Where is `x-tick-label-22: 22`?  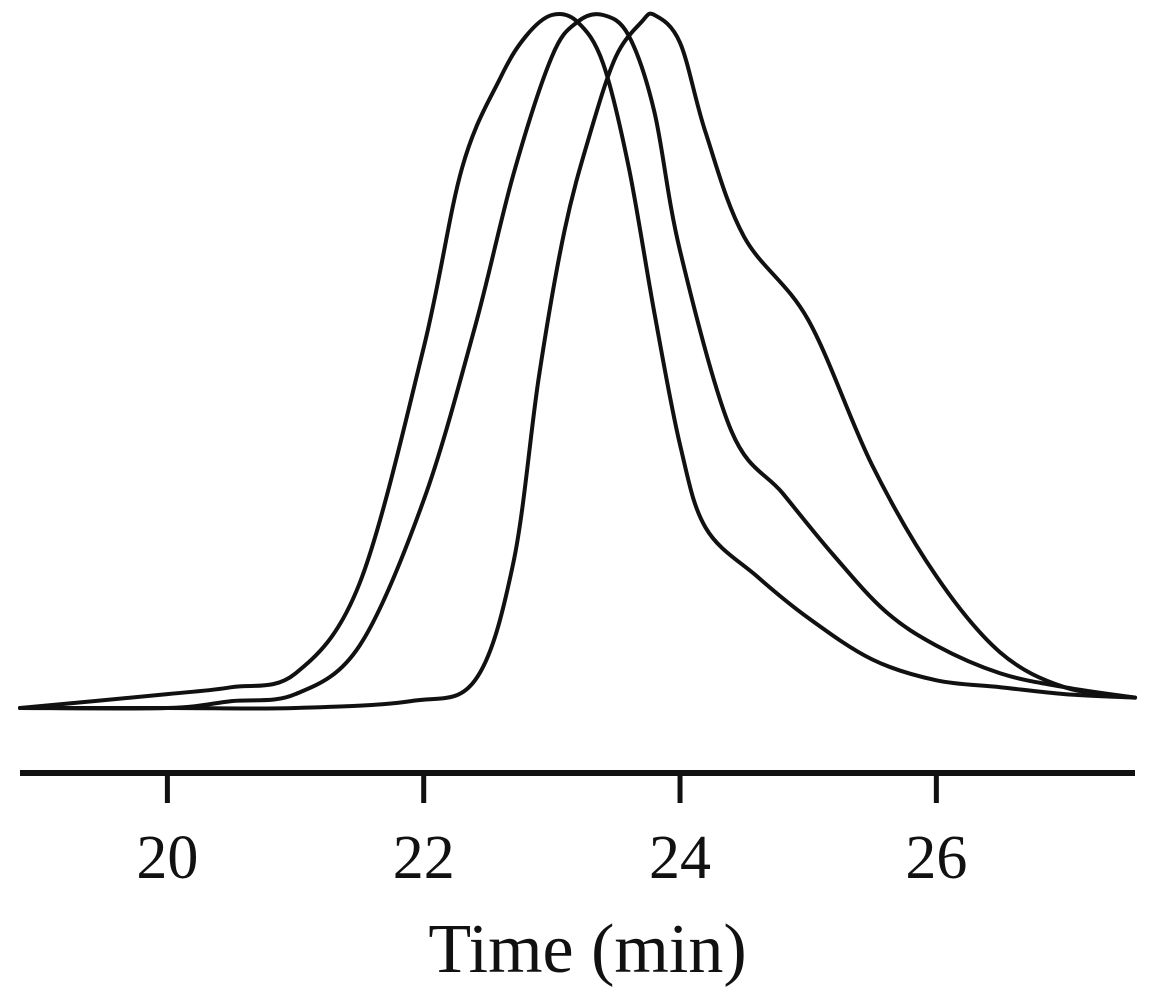
x-tick-label-22: 22 is located at coordinates (424, 858).